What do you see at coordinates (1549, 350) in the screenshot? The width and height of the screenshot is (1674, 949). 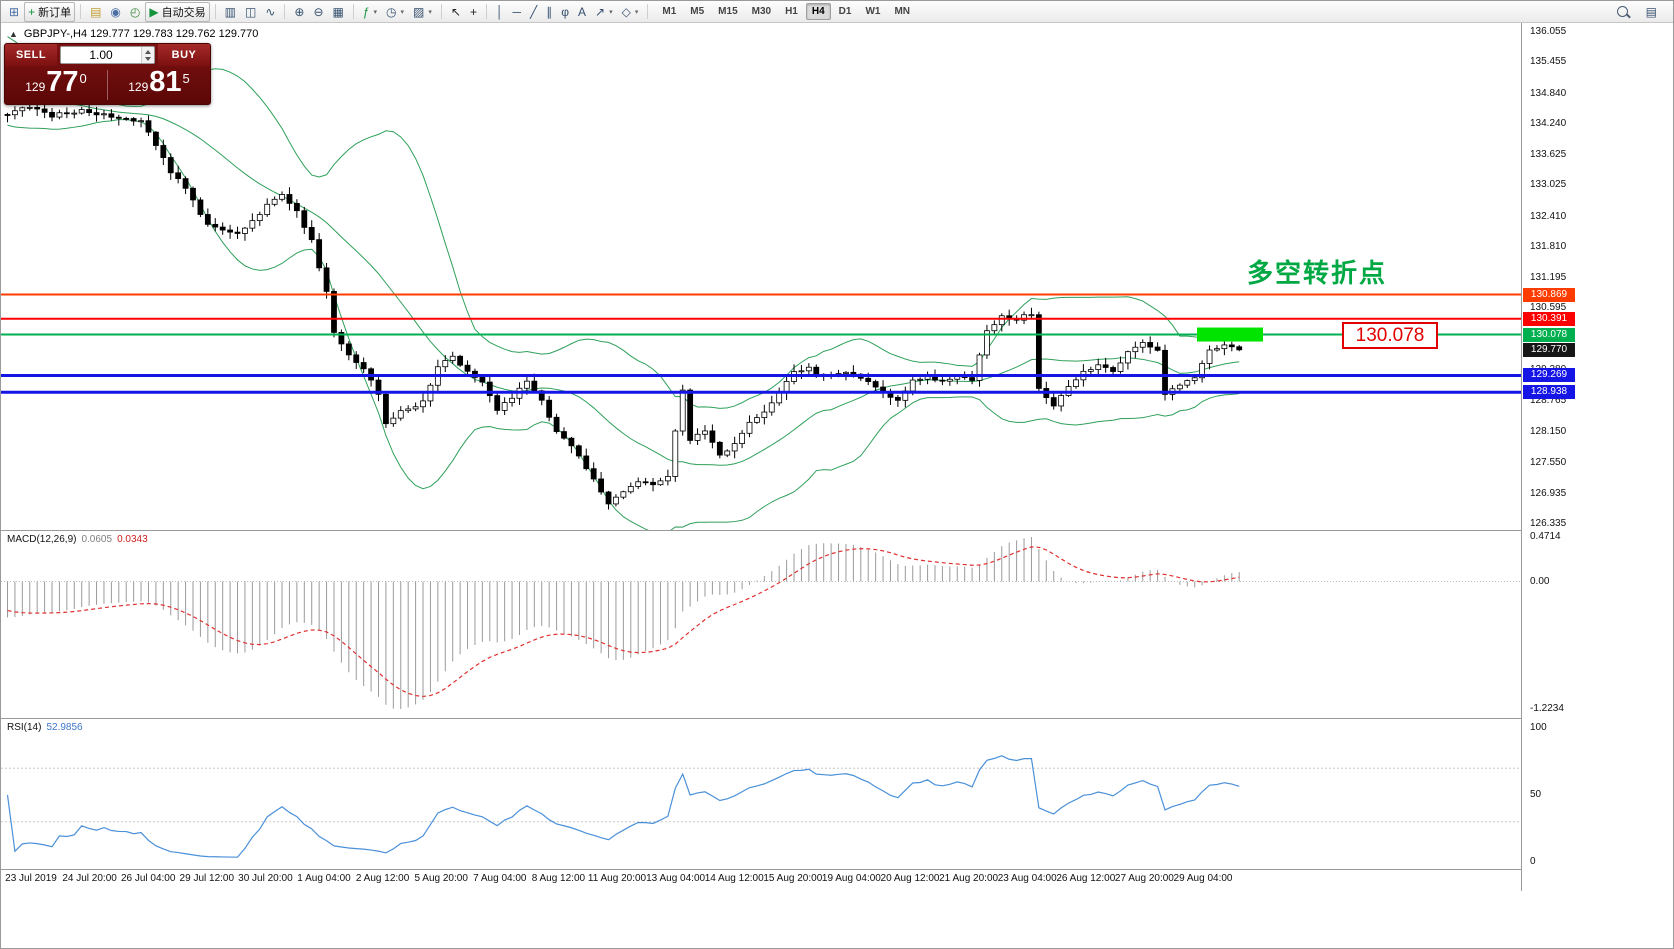 I see `price-tag-129.770: 129.770` at bounding box center [1549, 350].